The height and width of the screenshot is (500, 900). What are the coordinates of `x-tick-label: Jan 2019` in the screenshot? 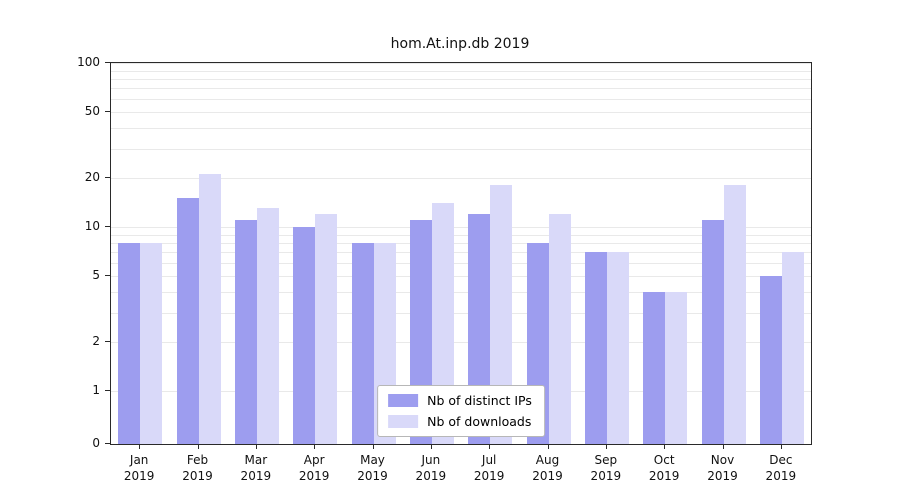 It's located at (139, 468).